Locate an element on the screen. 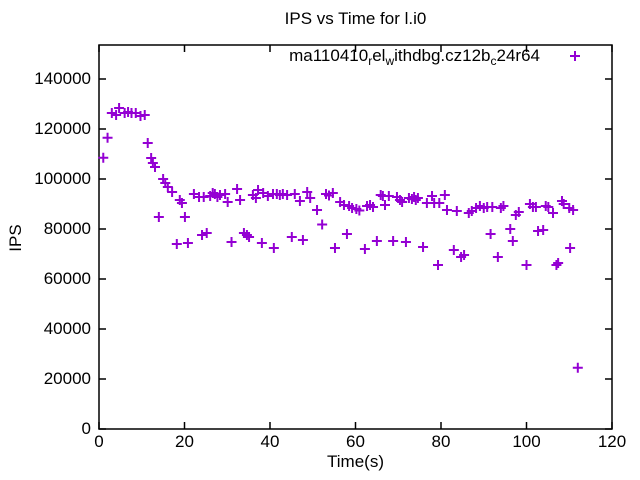 This screenshot has height=480, width=640. y-tick-label: 100000 is located at coordinates (62, 178).